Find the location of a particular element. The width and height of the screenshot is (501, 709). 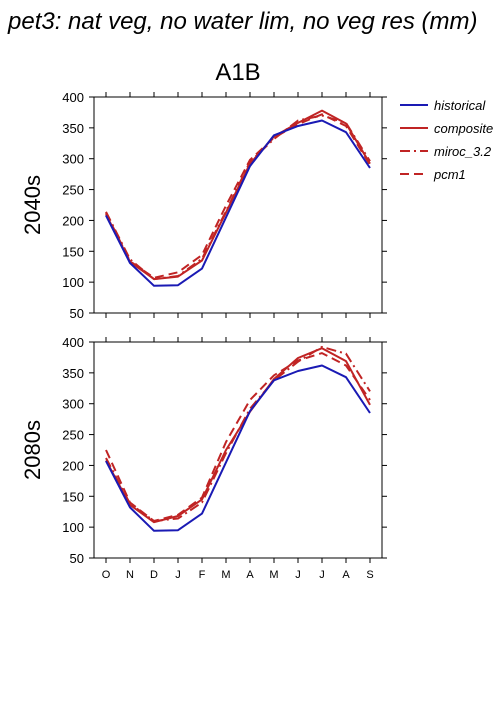

legend-item: pcm1 is located at coordinates (433, 174).